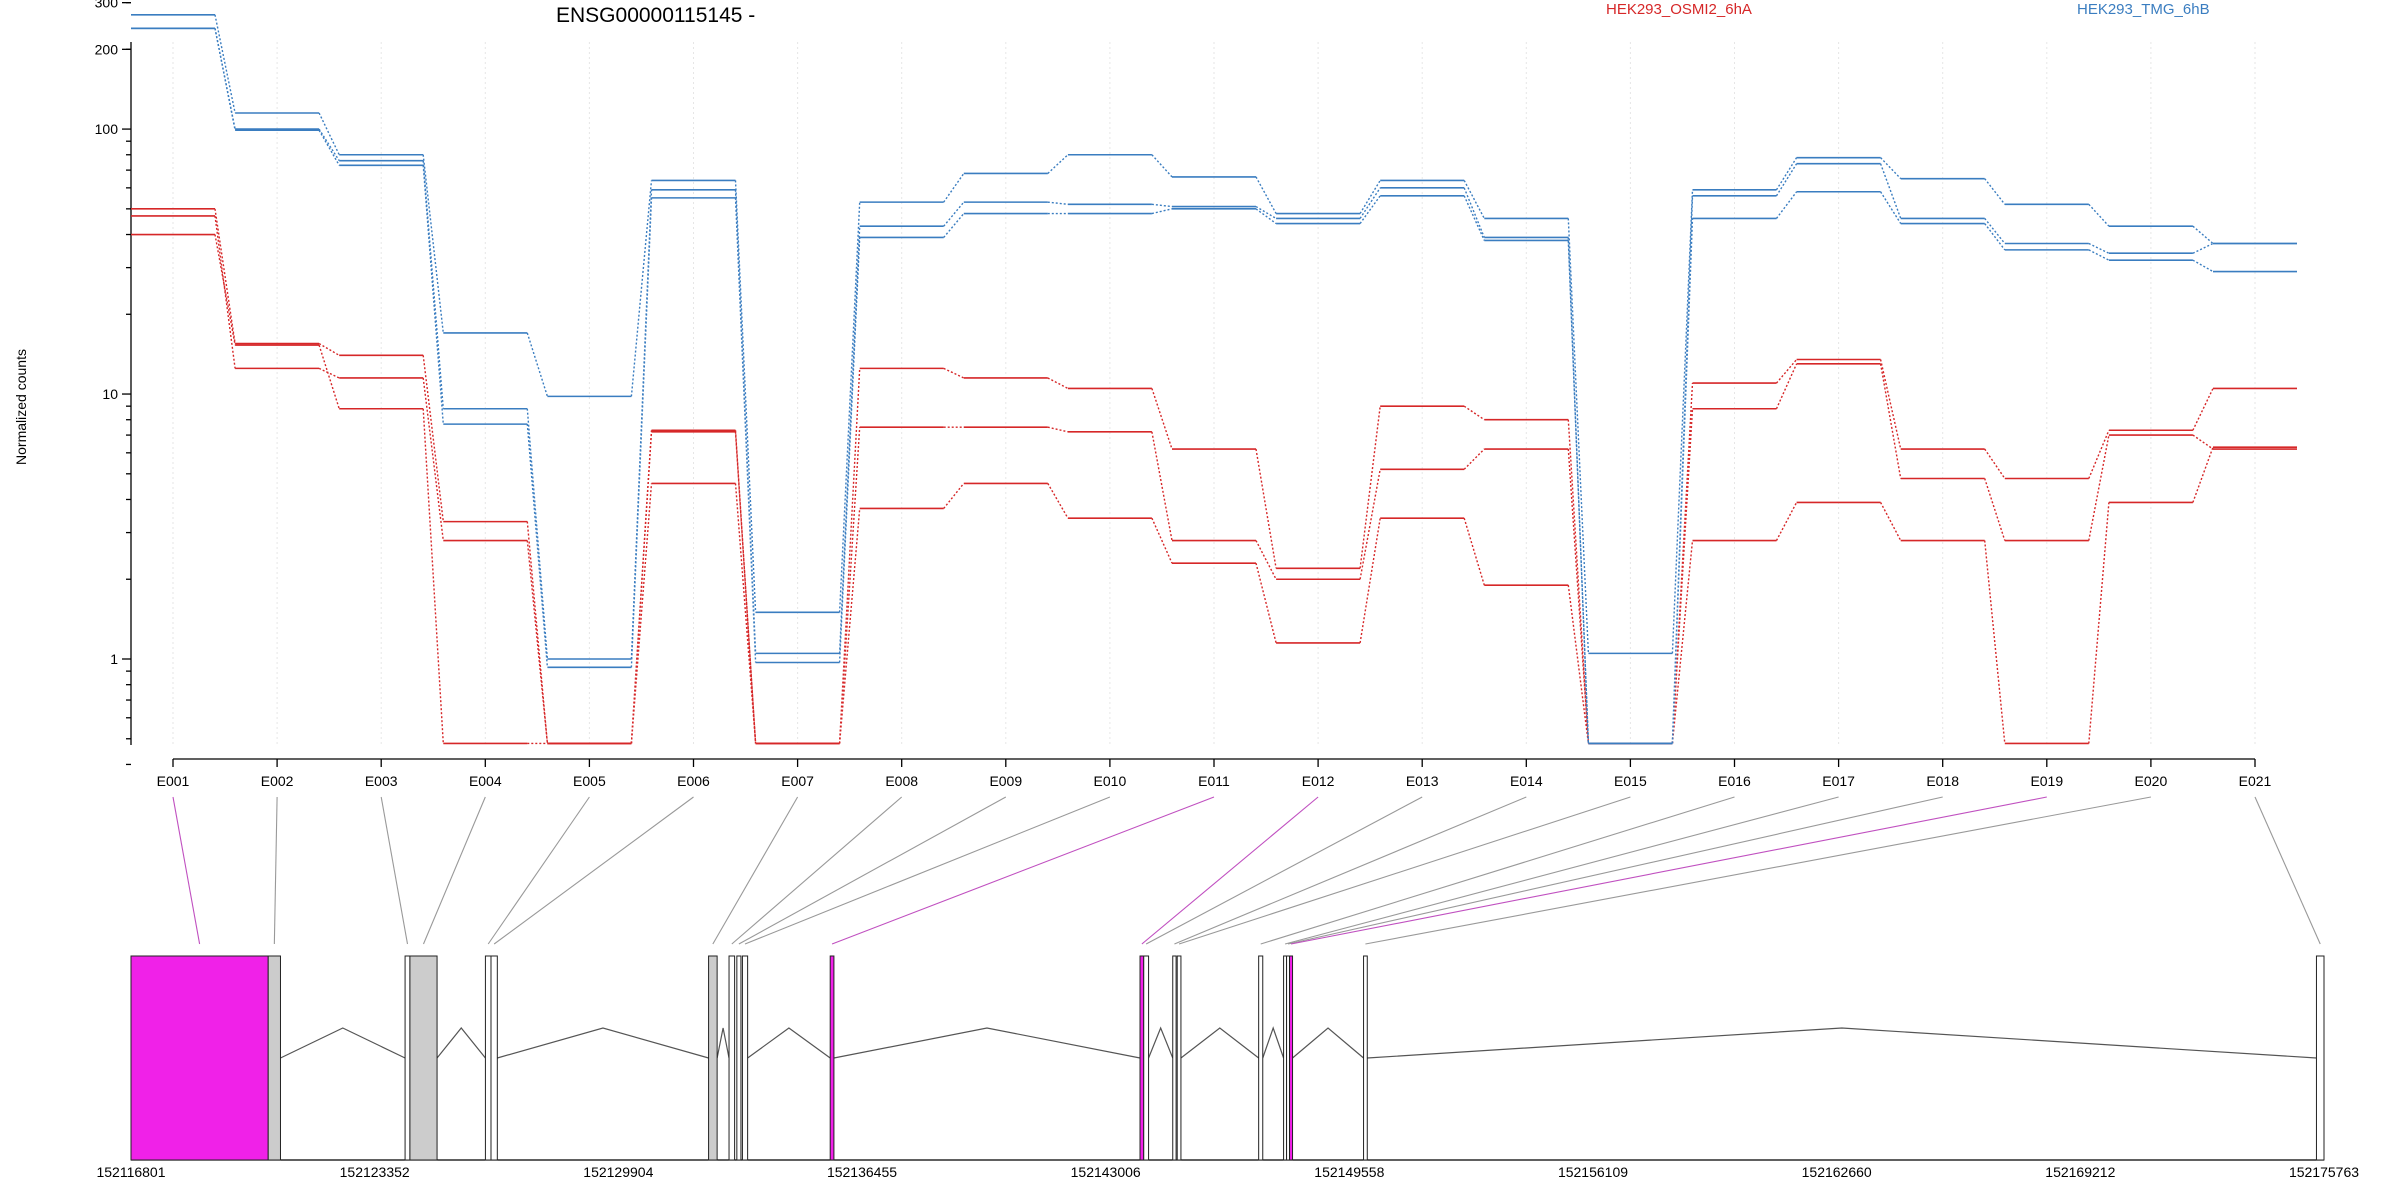 This screenshot has height=1200, width=2400. What do you see at coordinates (2287, 870) in the screenshot?
I see `exon-connector-E021` at bounding box center [2287, 870].